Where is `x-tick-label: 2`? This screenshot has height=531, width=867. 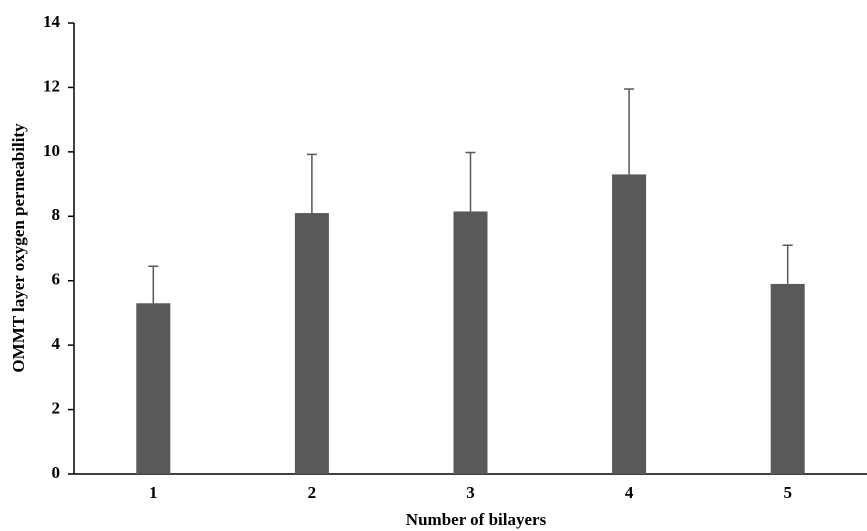 x-tick-label: 2 is located at coordinates (312, 492).